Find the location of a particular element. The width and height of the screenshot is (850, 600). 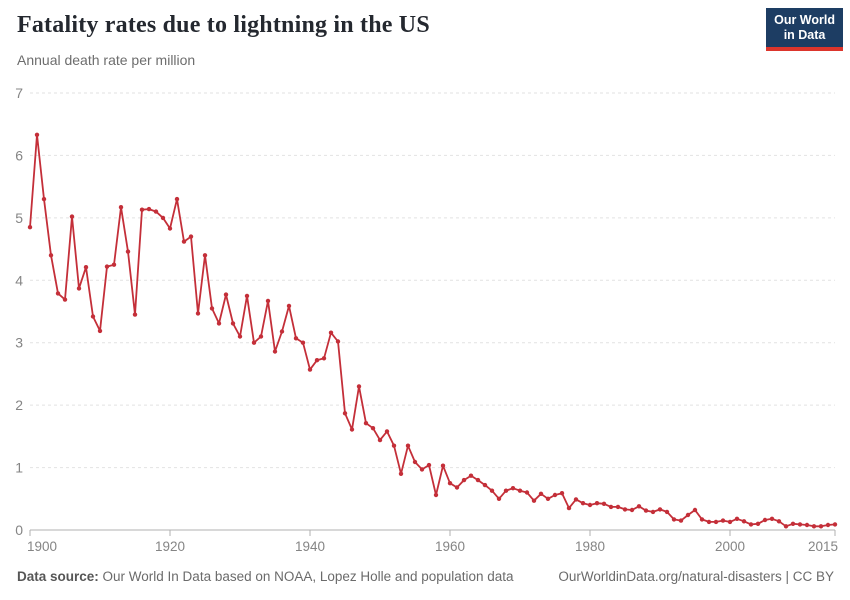

svg-text: 4 is located at coordinates (19, 280).